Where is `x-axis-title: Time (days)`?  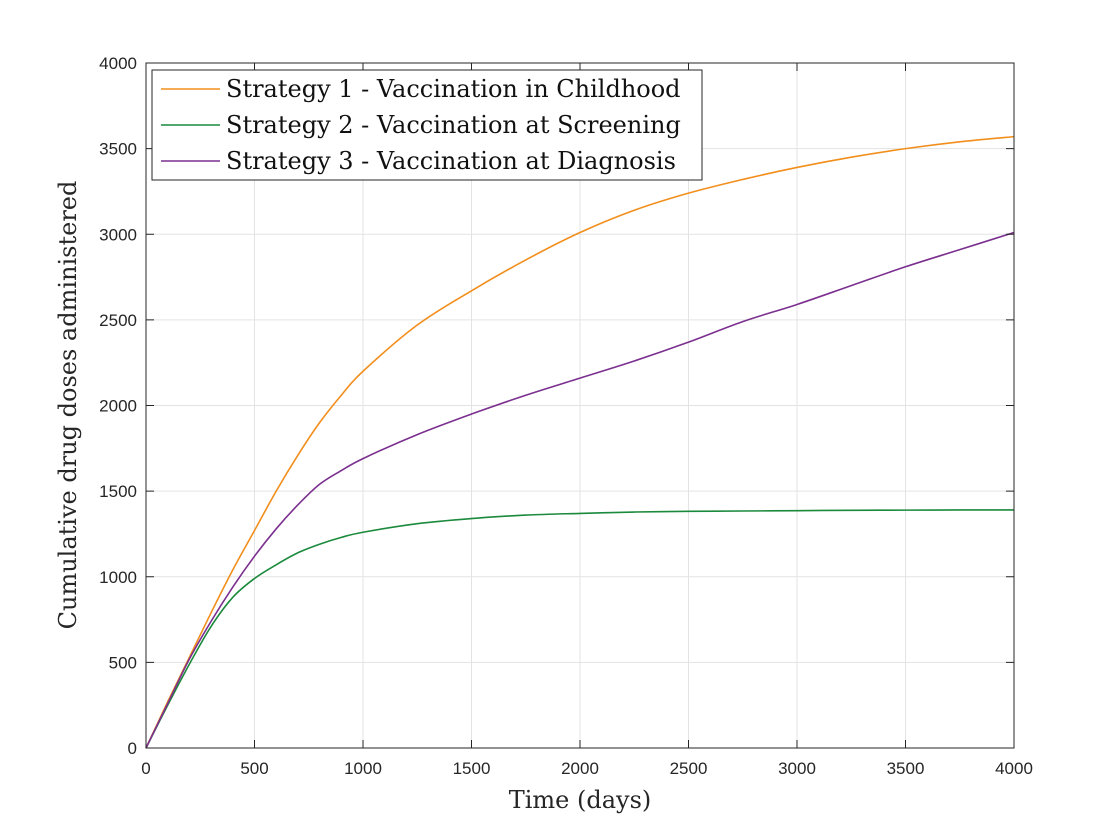 x-axis-title: Time (days) is located at coordinates (580, 800).